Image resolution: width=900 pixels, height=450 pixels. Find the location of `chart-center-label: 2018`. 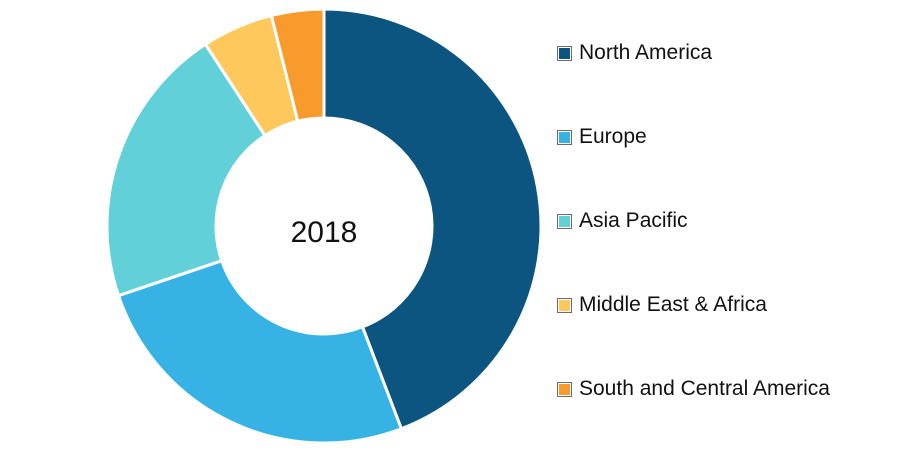

chart-center-label: 2018 is located at coordinates (324, 232).